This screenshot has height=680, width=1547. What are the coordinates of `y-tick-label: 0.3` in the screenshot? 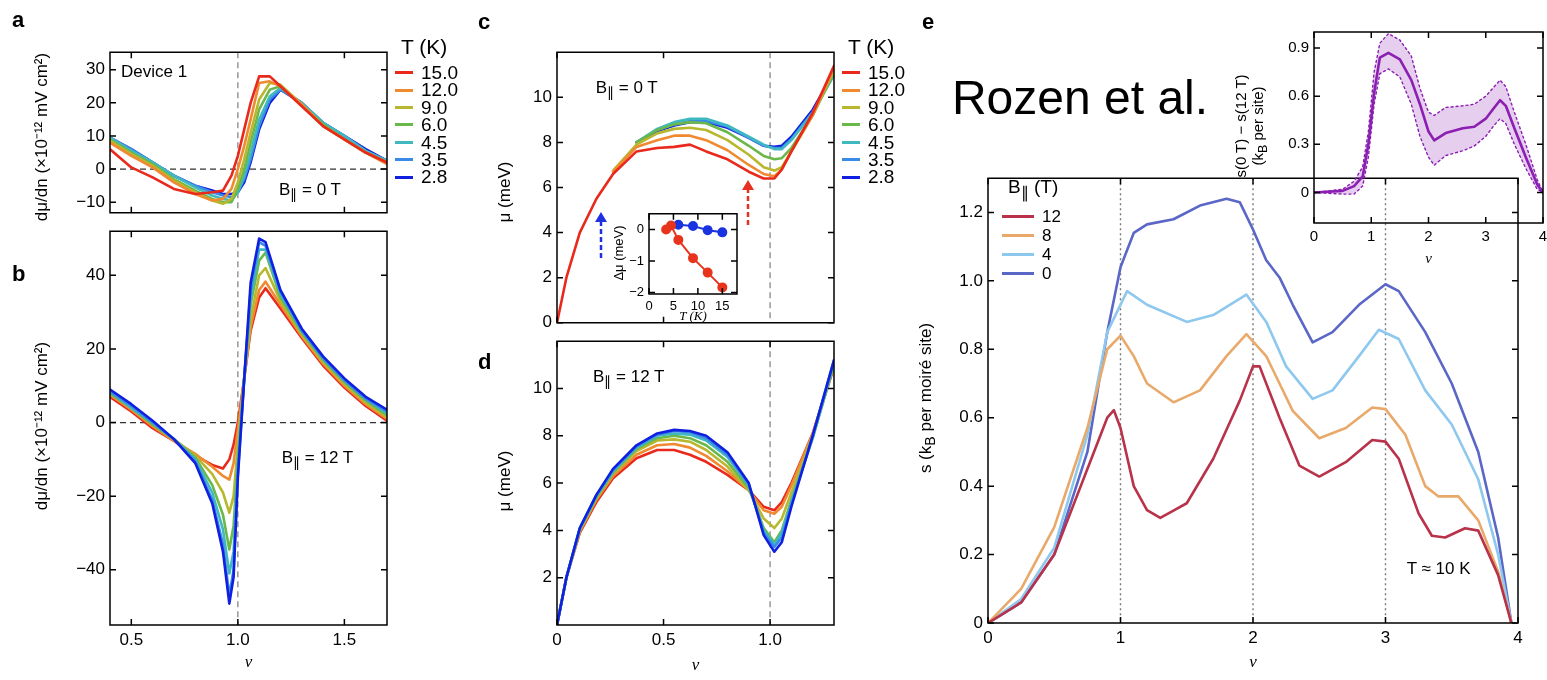 It's located at (1298, 143).